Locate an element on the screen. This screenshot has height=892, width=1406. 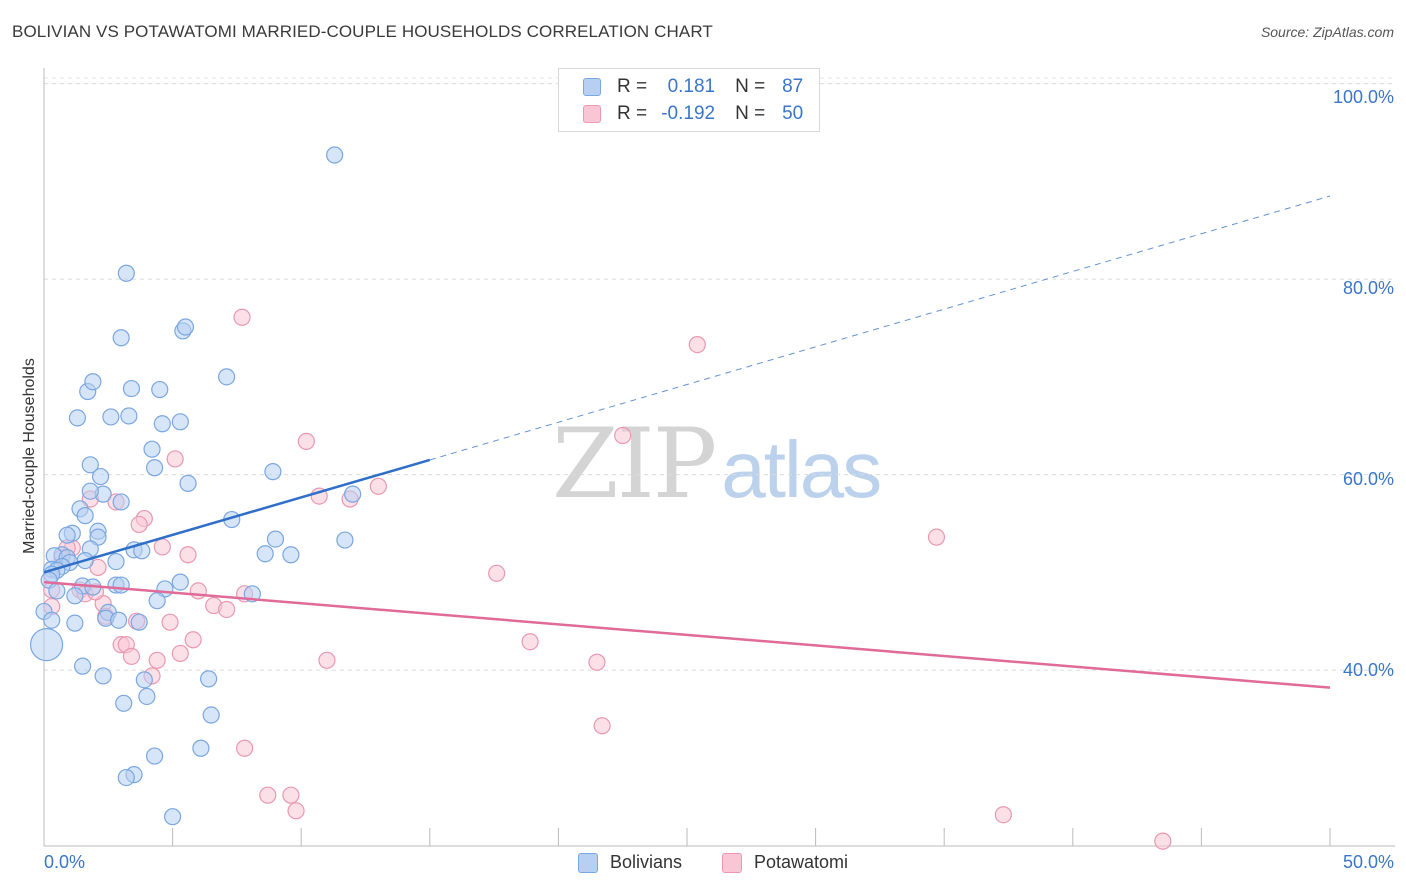
y-axis-label: Married-couple Households is located at coordinates (29, 456).